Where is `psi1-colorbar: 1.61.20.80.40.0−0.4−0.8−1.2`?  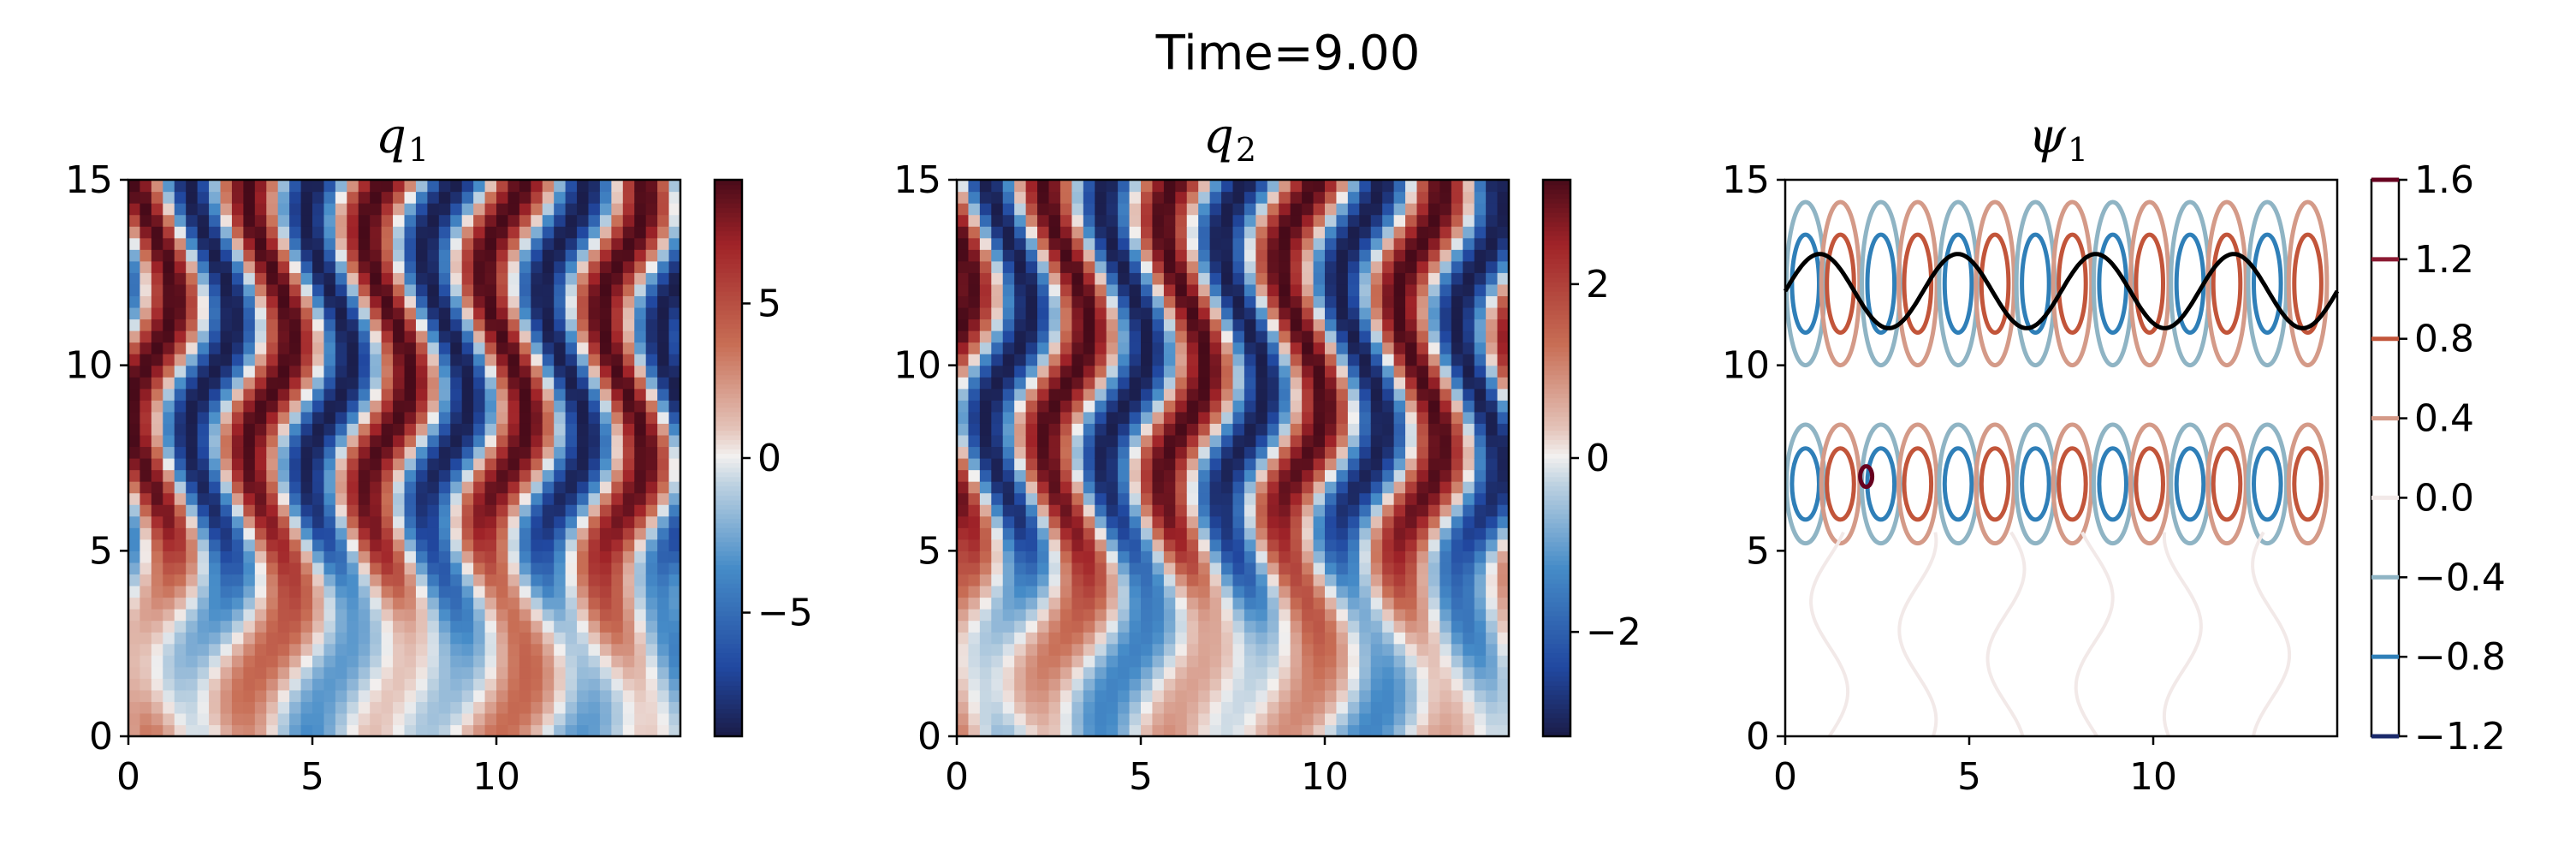 psi1-colorbar: 1.61.20.80.40.0−0.4−0.8−1.2 is located at coordinates (2438, 458).